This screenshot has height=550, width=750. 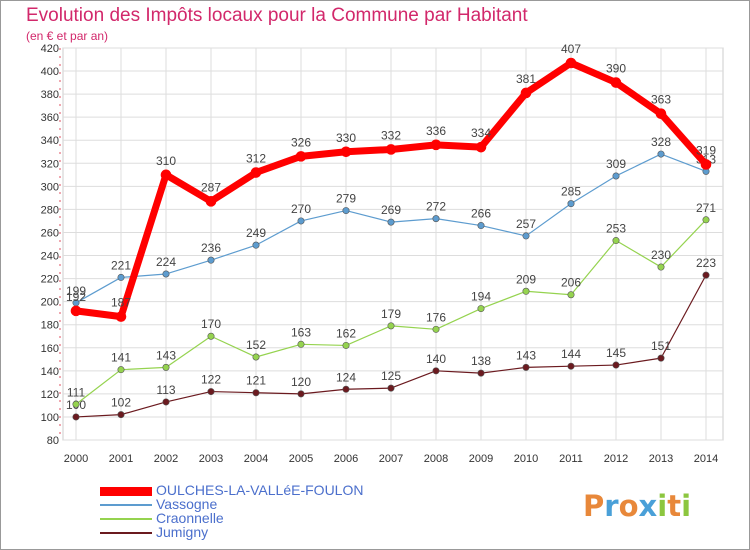 What do you see at coordinates (526, 459) in the screenshot?
I see `x-tick-label: 2010` at bounding box center [526, 459].